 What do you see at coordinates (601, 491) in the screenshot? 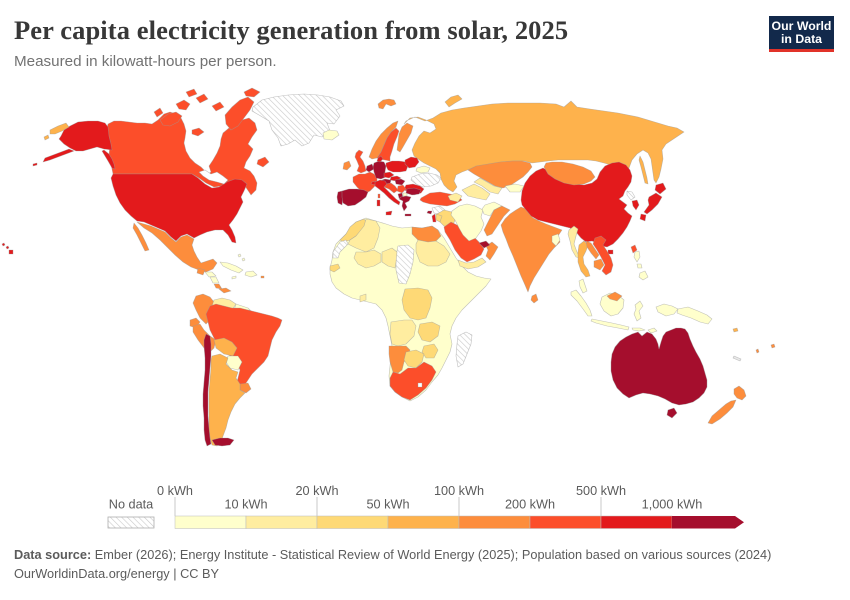
I see `svg-text: 500 kWh` at bounding box center [601, 491].